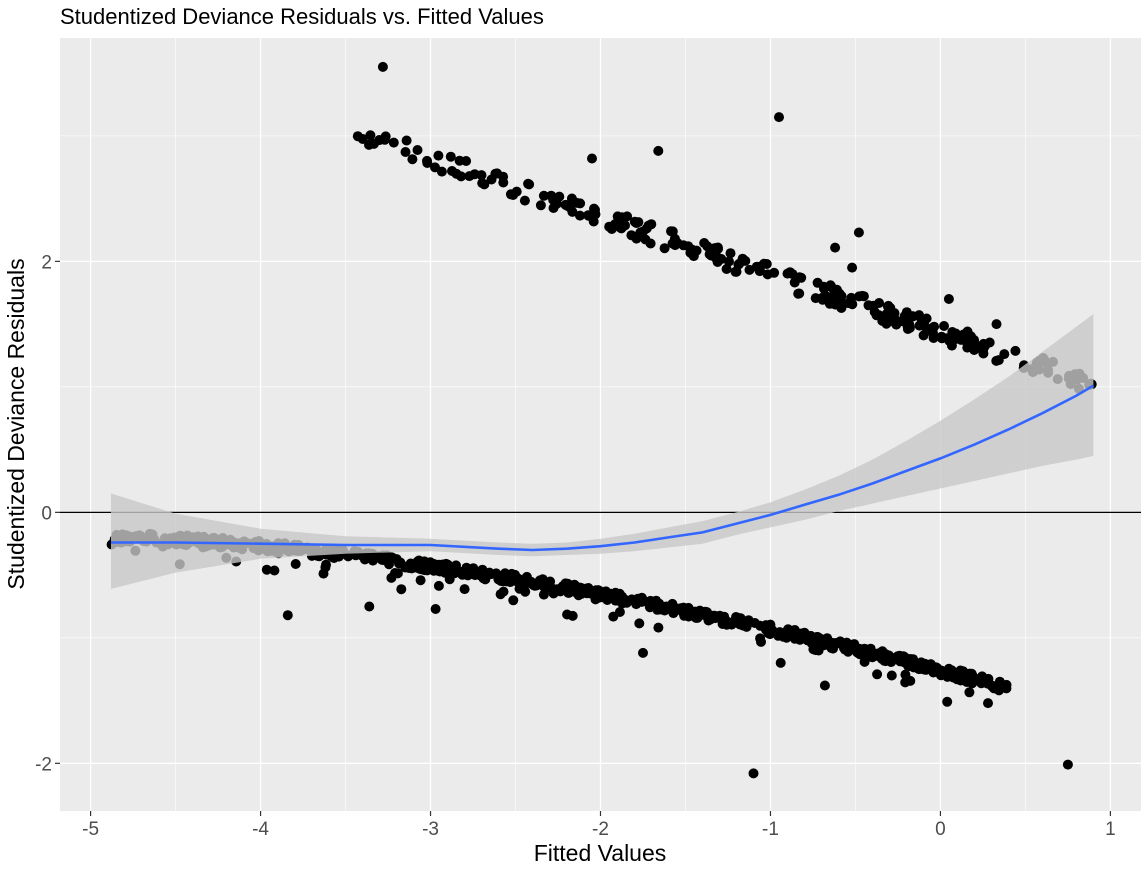  Describe the element at coordinates (600, 853) in the screenshot. I see `x-axis-title: Fitted Values` at that location.